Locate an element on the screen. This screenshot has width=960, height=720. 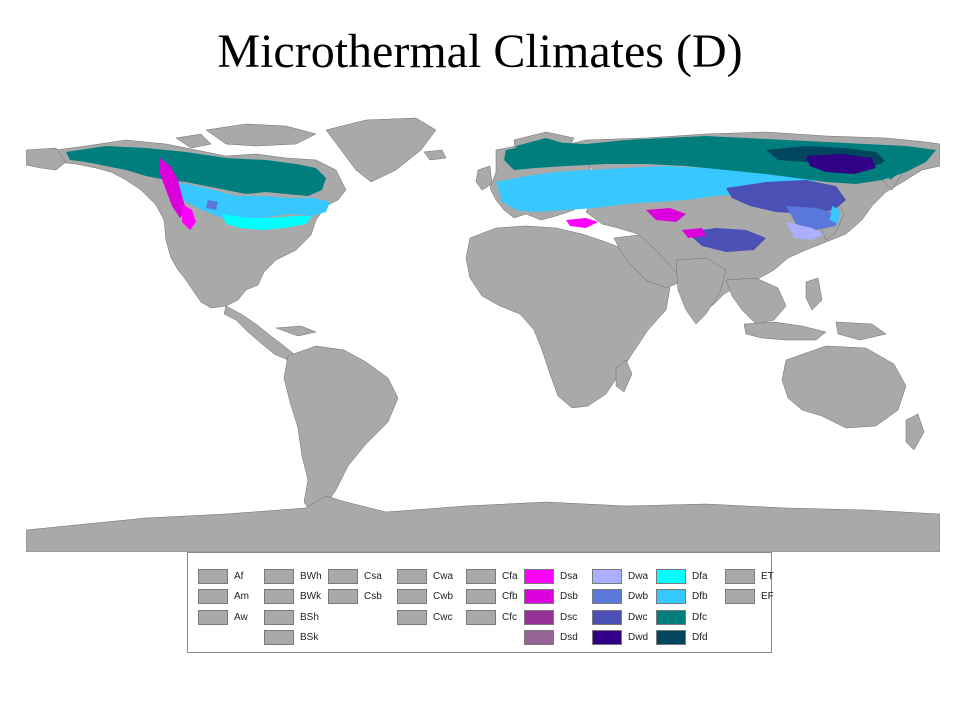
legend-swatch-dfc is located at coordinates (671, 617).